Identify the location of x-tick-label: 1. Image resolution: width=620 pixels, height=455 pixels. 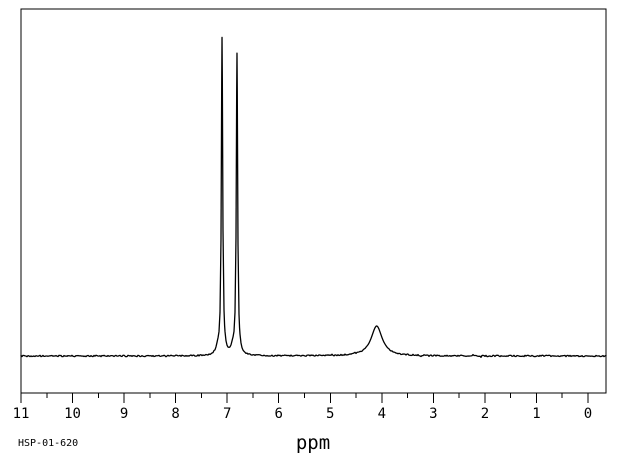
(536, 414).